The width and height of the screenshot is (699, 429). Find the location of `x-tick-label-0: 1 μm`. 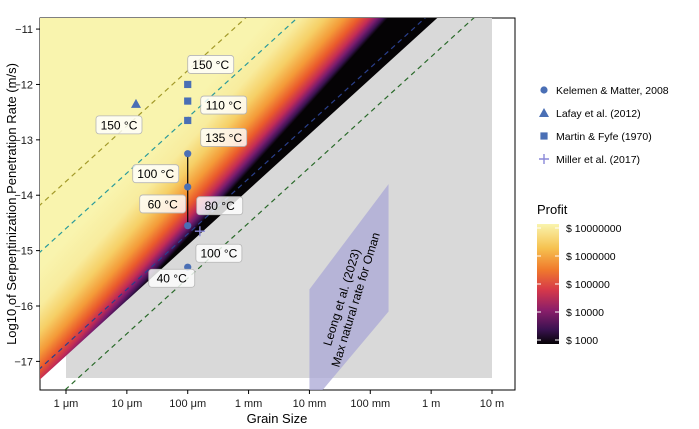

x-tick-label-0: 1 μm is located at coordinates (66, 404).